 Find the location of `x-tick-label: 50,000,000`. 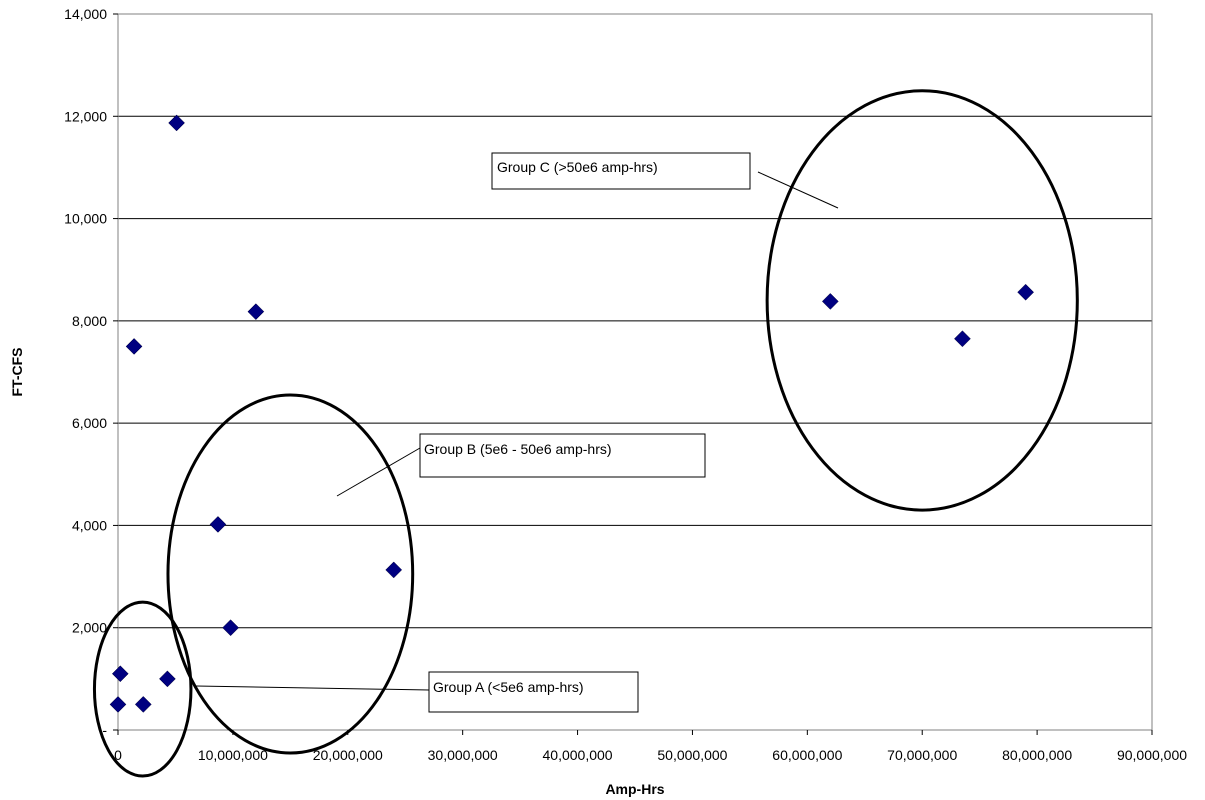

x-tick-label: 50,000,000 is located at coordinates (692, 755).